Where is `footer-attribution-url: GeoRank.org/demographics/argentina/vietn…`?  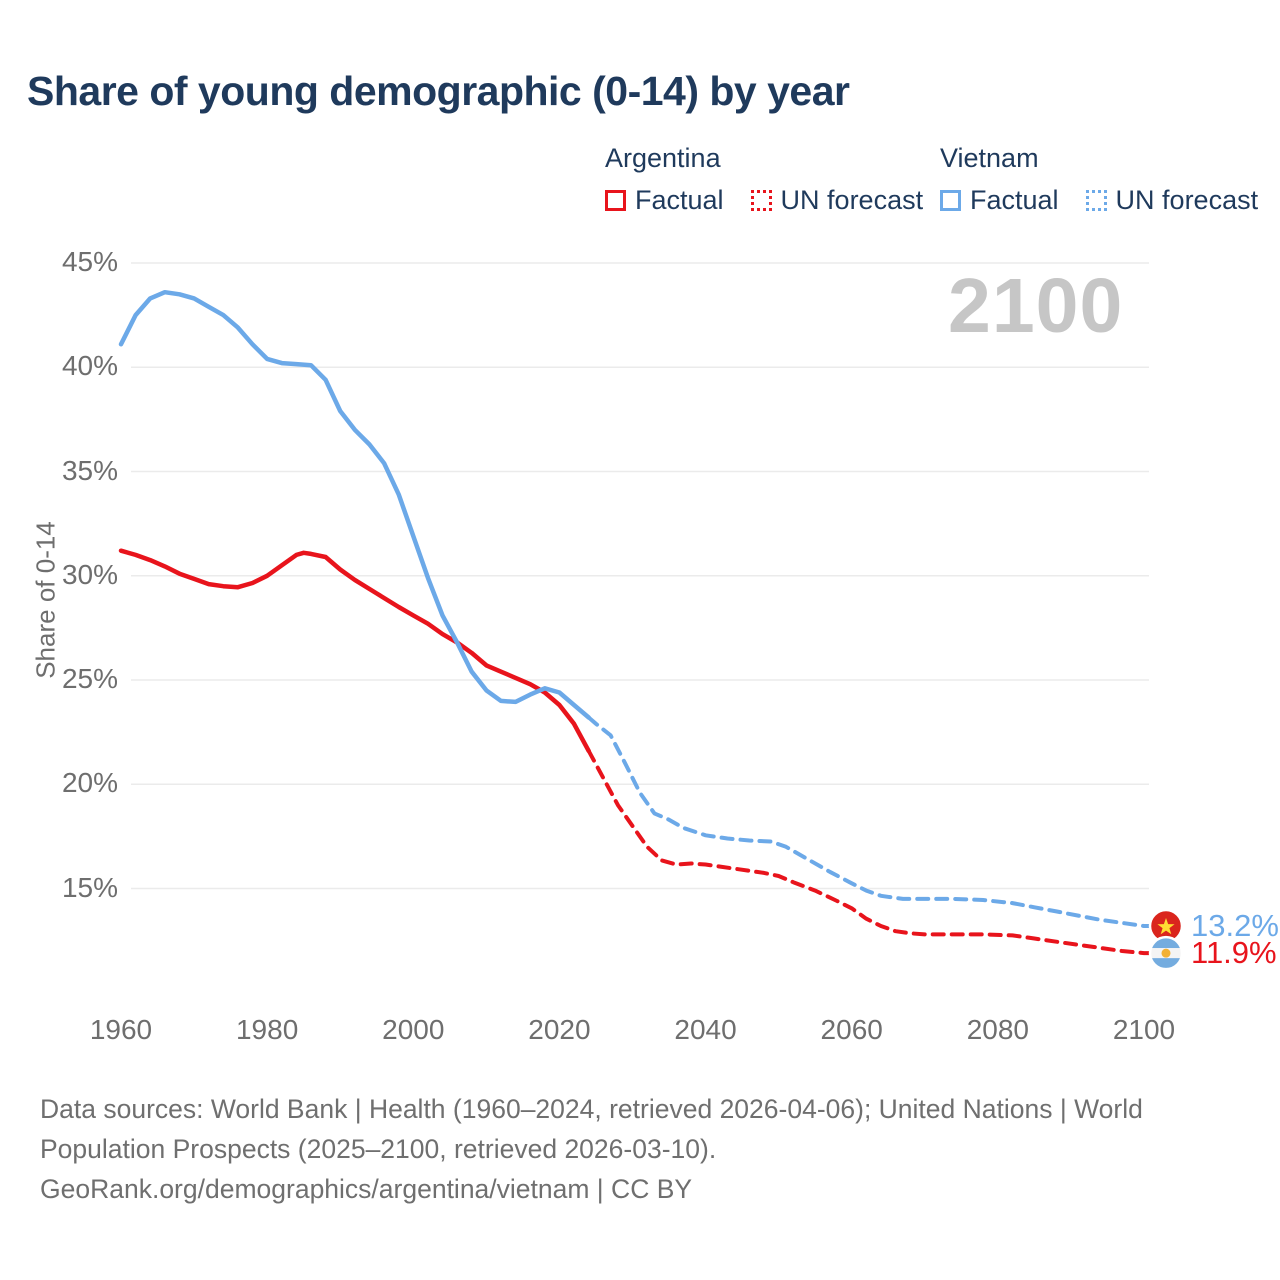
footer-attribution-url: GeoRank.org/demographics/argentina/vietn… is located at coordinates (366, 1189).